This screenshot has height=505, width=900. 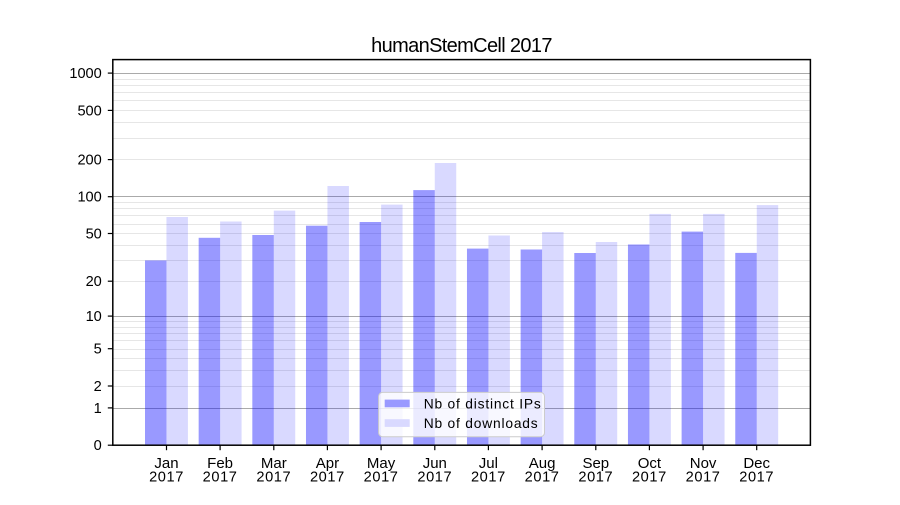 I want to click on svg-text: 20, so click(x=94, y=282).